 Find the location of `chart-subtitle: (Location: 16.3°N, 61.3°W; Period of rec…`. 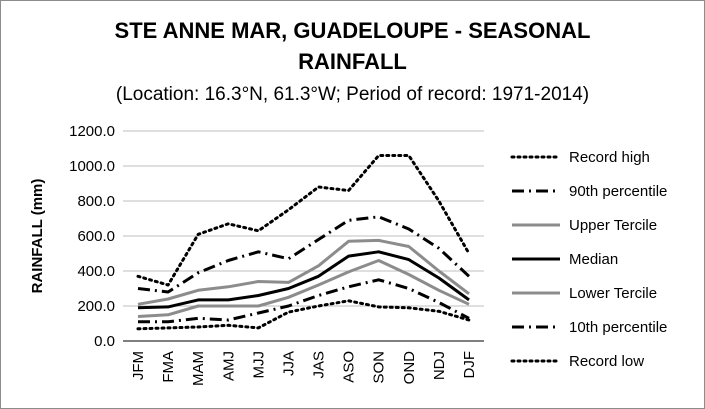

chart-subtitle: (Location: 16.3°N, 61.3°W; Period of rec… is located at coordinates (352, 94).